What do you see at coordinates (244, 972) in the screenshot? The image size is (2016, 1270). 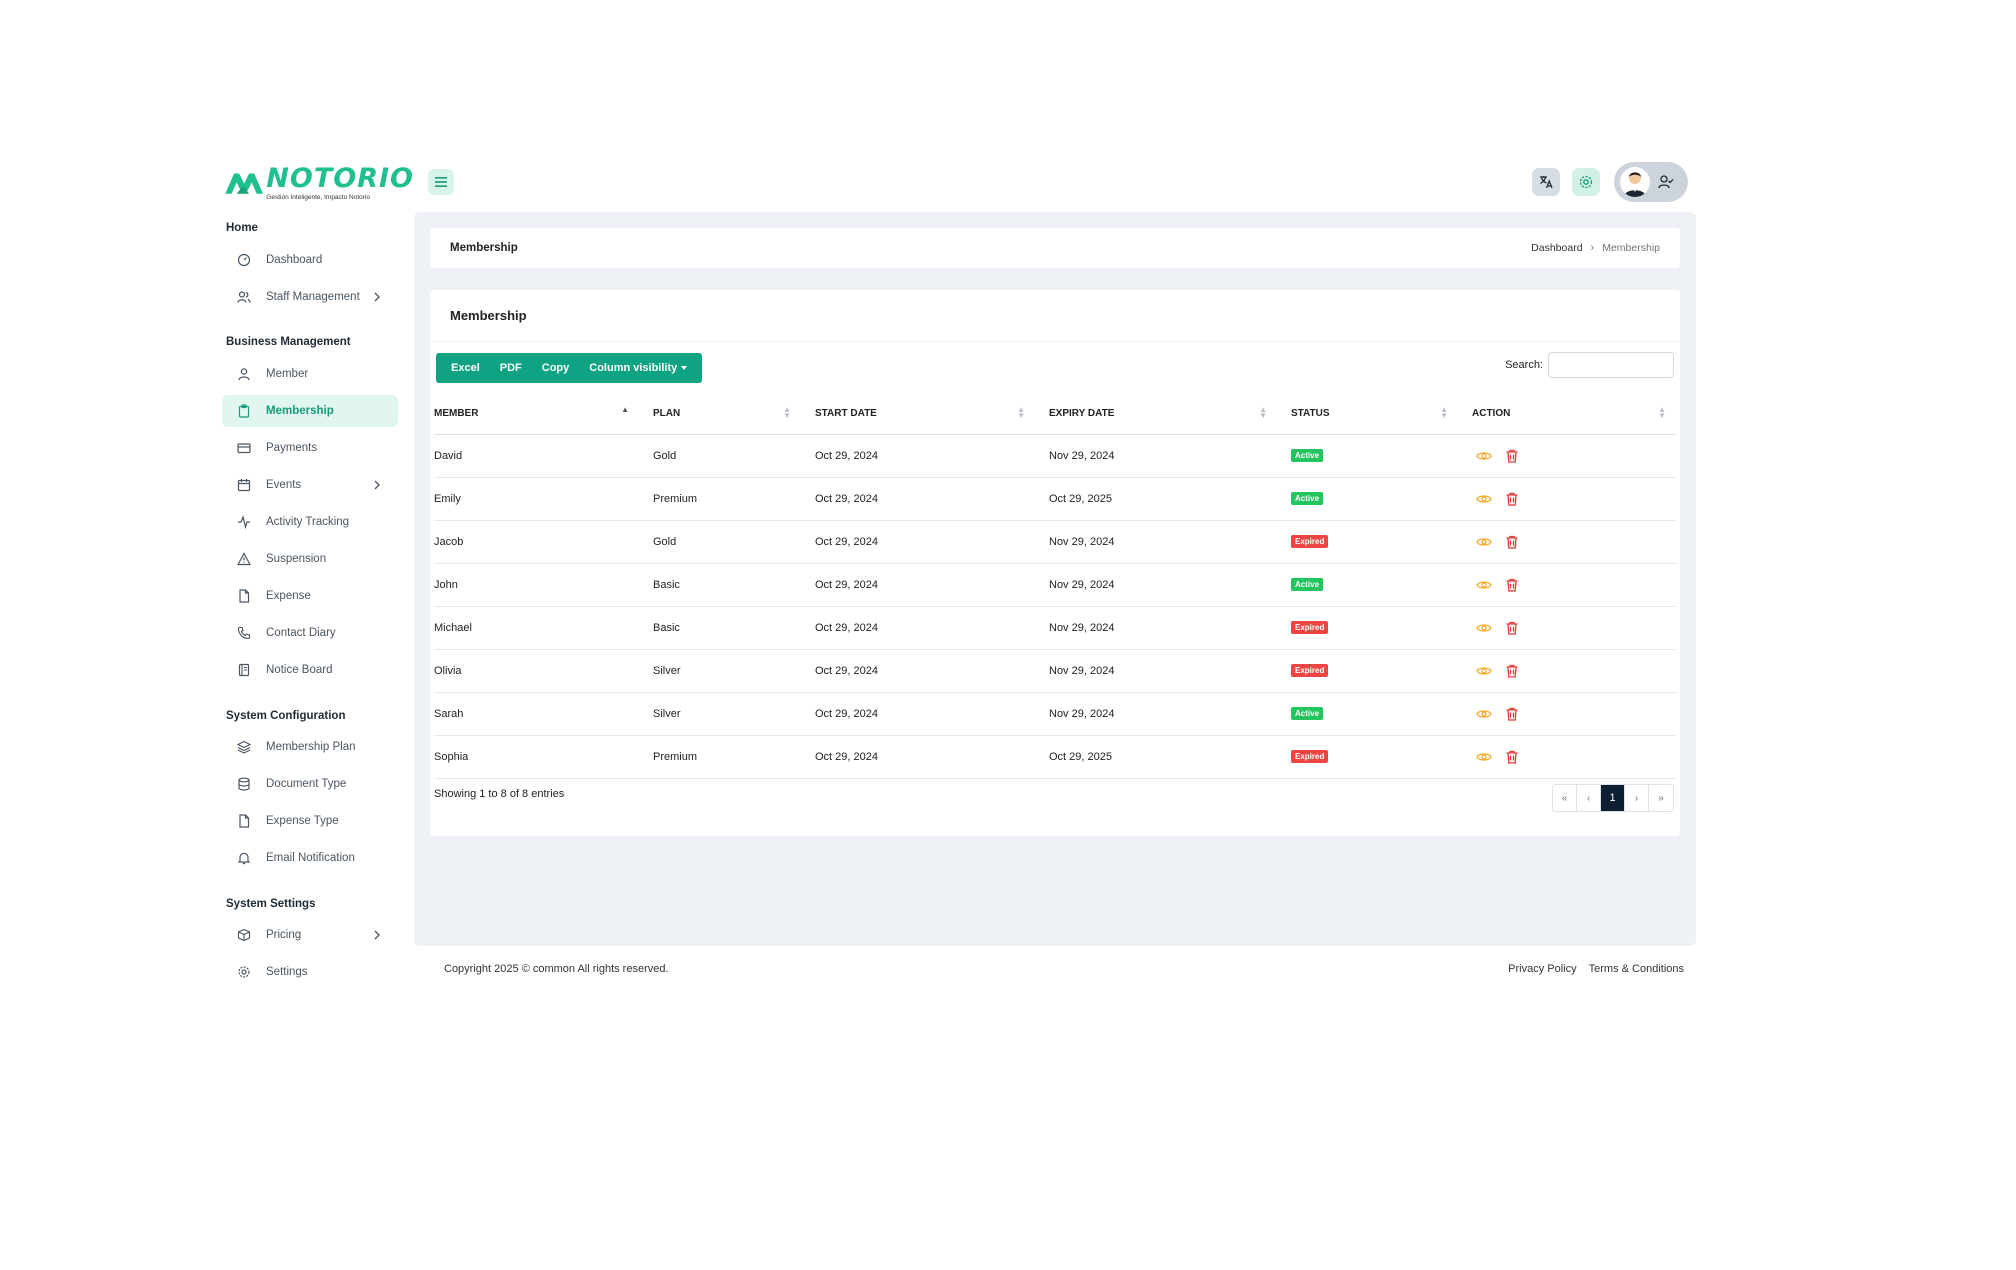 I see `gear-icon` at bounding box center [244, 972].